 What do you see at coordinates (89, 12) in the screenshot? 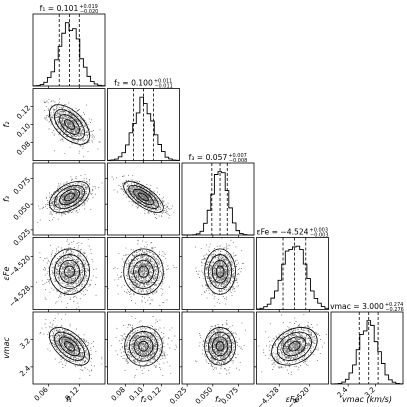
I see `title-minus: −0.020` at bounding box center [89, 12].